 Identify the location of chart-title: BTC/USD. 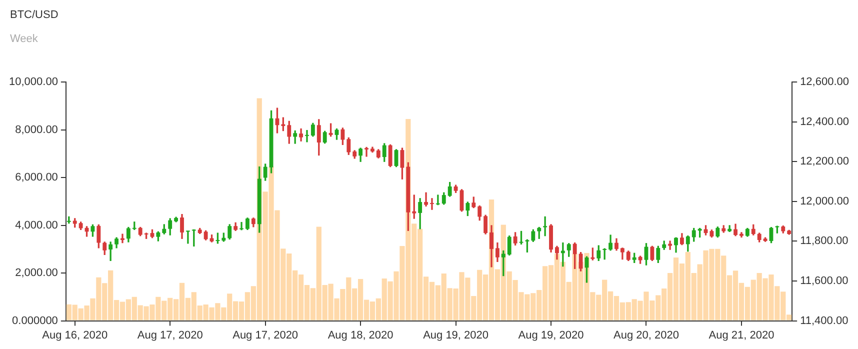
(34, 15).